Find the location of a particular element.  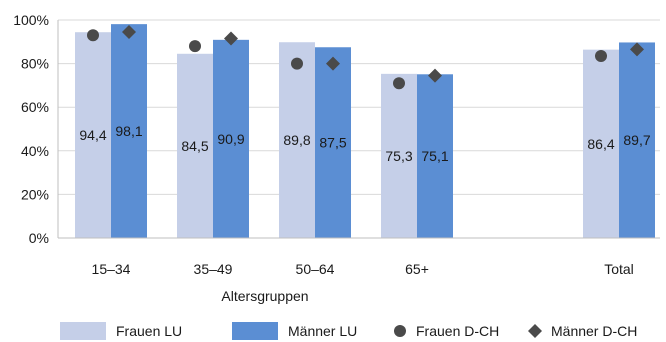

x-tick-label: Total is located at coordinates (619, 269).